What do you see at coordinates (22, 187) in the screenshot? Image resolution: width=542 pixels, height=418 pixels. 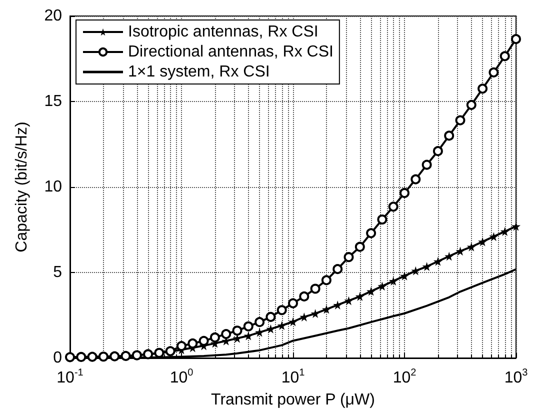 I see `y-axis-title: Capacity (bit/s/Hz)` at bounding box center [22, 187].